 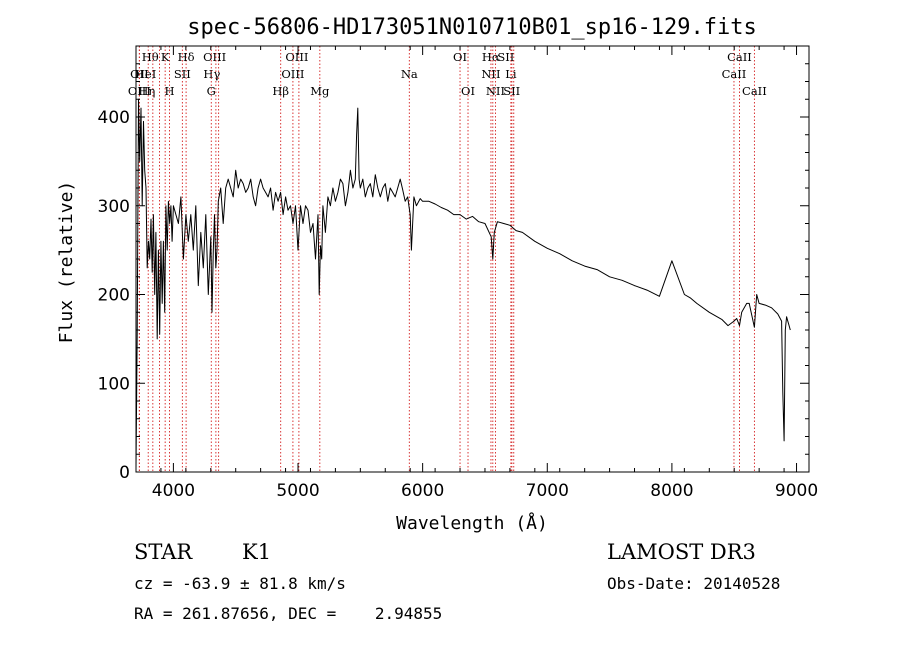 What do you see at coordinates (671, 491) in the screenshot?
I see `x-tick-label: 8000` at bounding box center [671, 491].